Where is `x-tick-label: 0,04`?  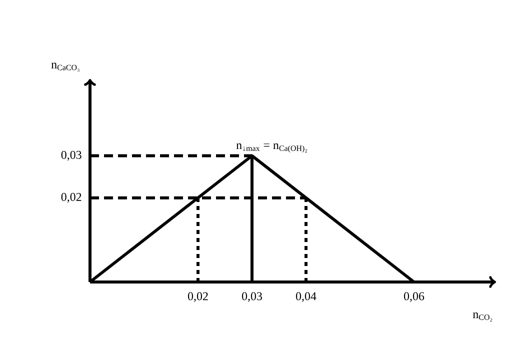 x-tick-label: 0,04 is located at coordinates (306, 297).